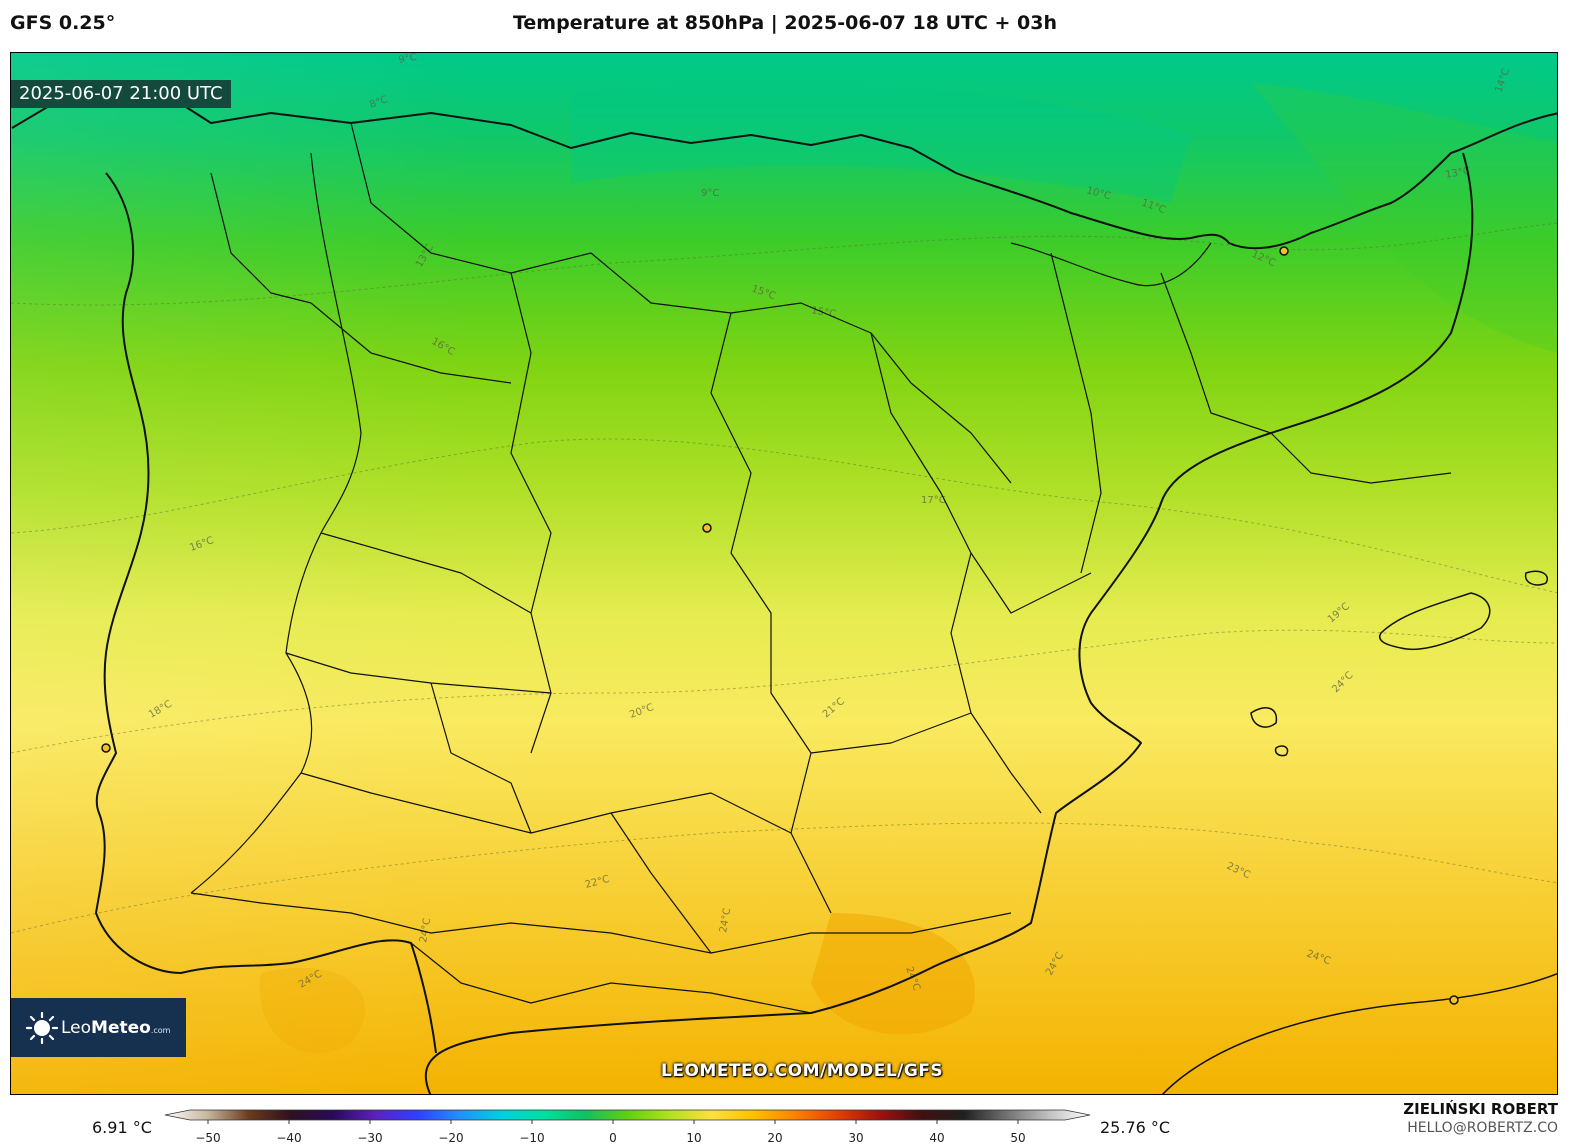  I want to click on colorbar-tick-label: 20, so click(774, 1138).